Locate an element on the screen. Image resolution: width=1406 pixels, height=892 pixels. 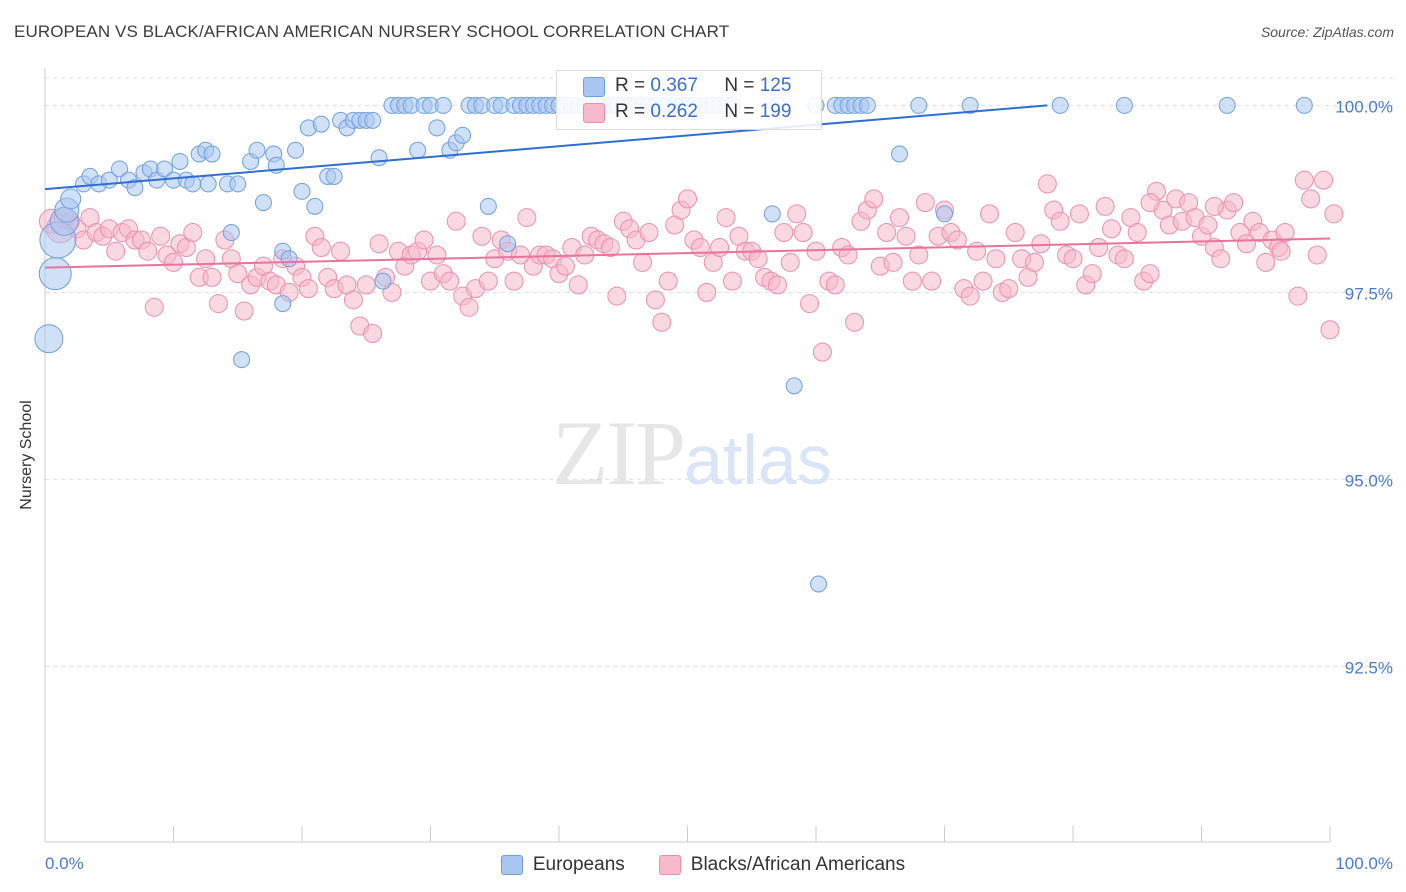
europeans-swatch is located at coordinates (594, 87).